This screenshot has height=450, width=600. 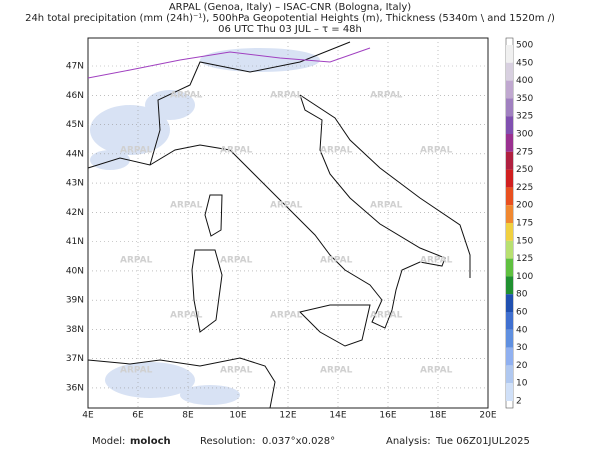 I want to click on colorbar-label: 150, so click(x=524, y=241).